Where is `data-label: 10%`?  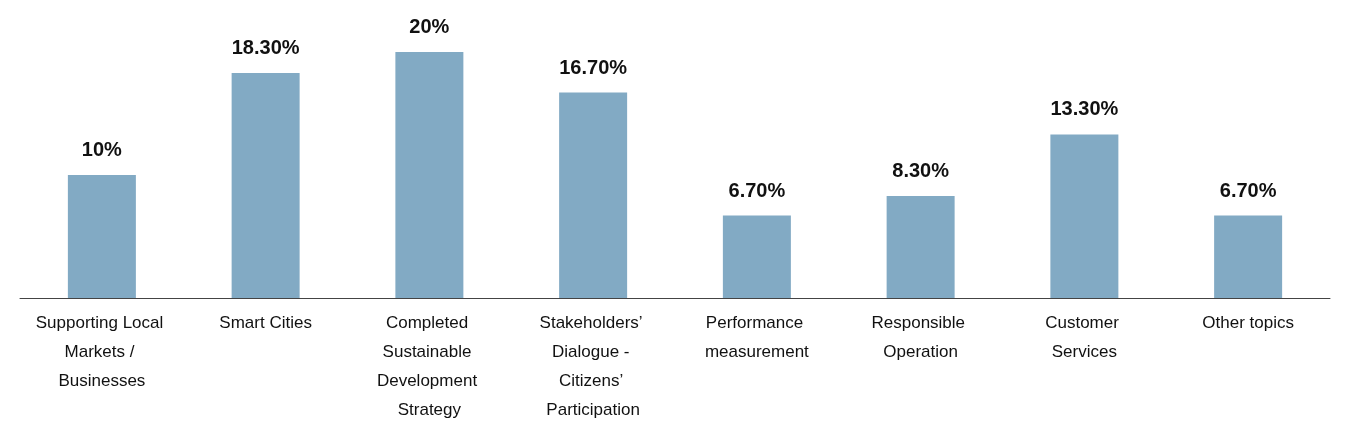
data-label: 10% is located at coordinates (102, 149).